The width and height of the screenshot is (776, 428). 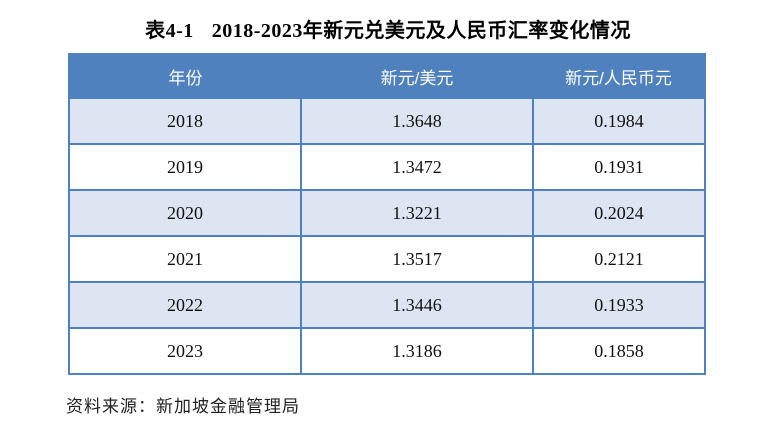 What do you see at coordinates (619, 305) in the screenshot?
I see `sgd-rmb-rate-cell: 0.1933` at bounding box center [619, 305].